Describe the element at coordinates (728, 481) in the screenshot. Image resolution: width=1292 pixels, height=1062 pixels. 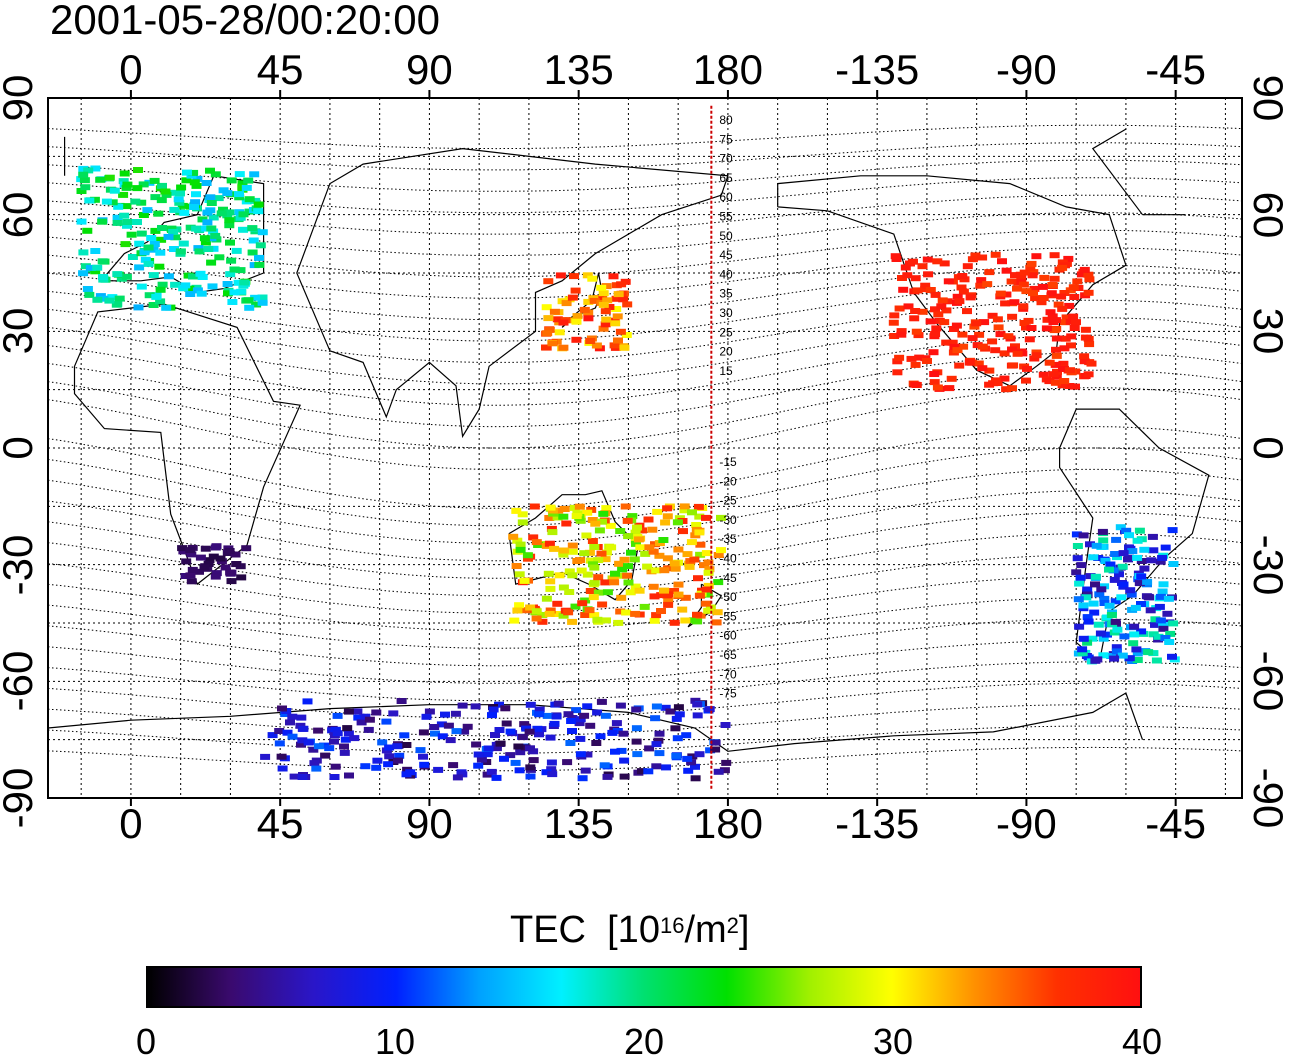
I see `contour-label: -20` at that location.